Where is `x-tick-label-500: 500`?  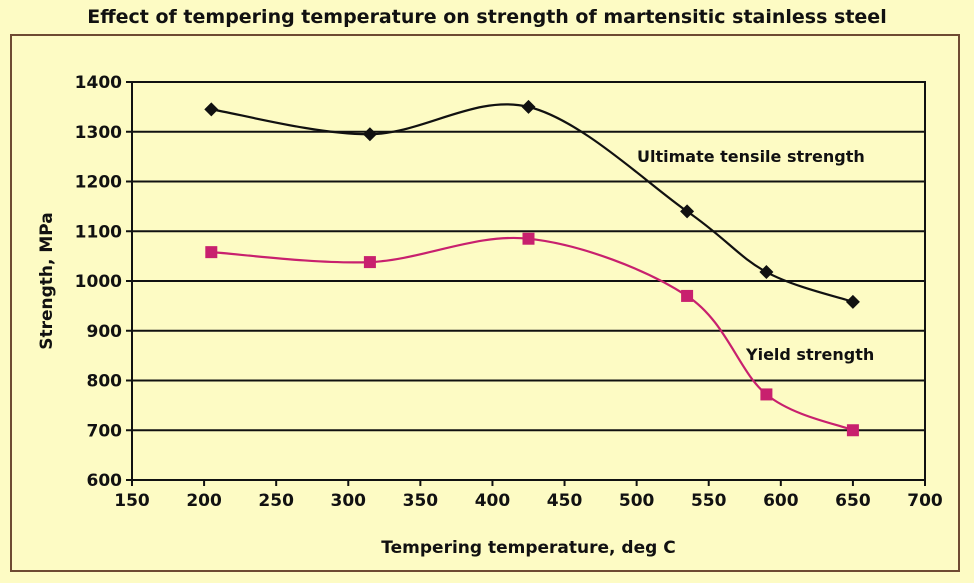 x-tick-label-500: 500 is located at coordinates (637, 501).